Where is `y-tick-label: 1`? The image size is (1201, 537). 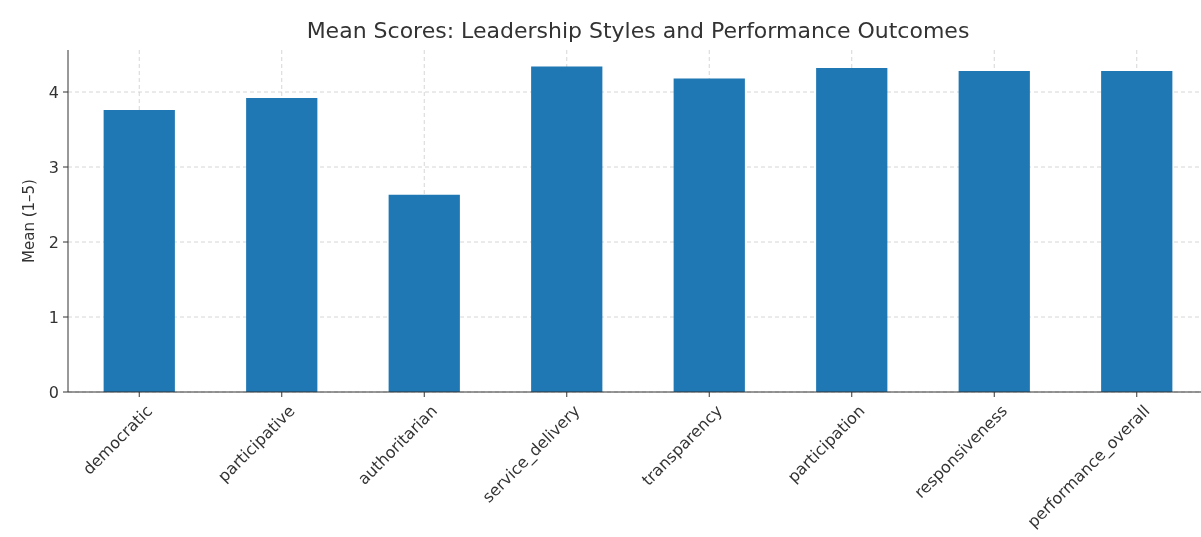 y-tick-label: 1 is located at coordinates (53, 317).